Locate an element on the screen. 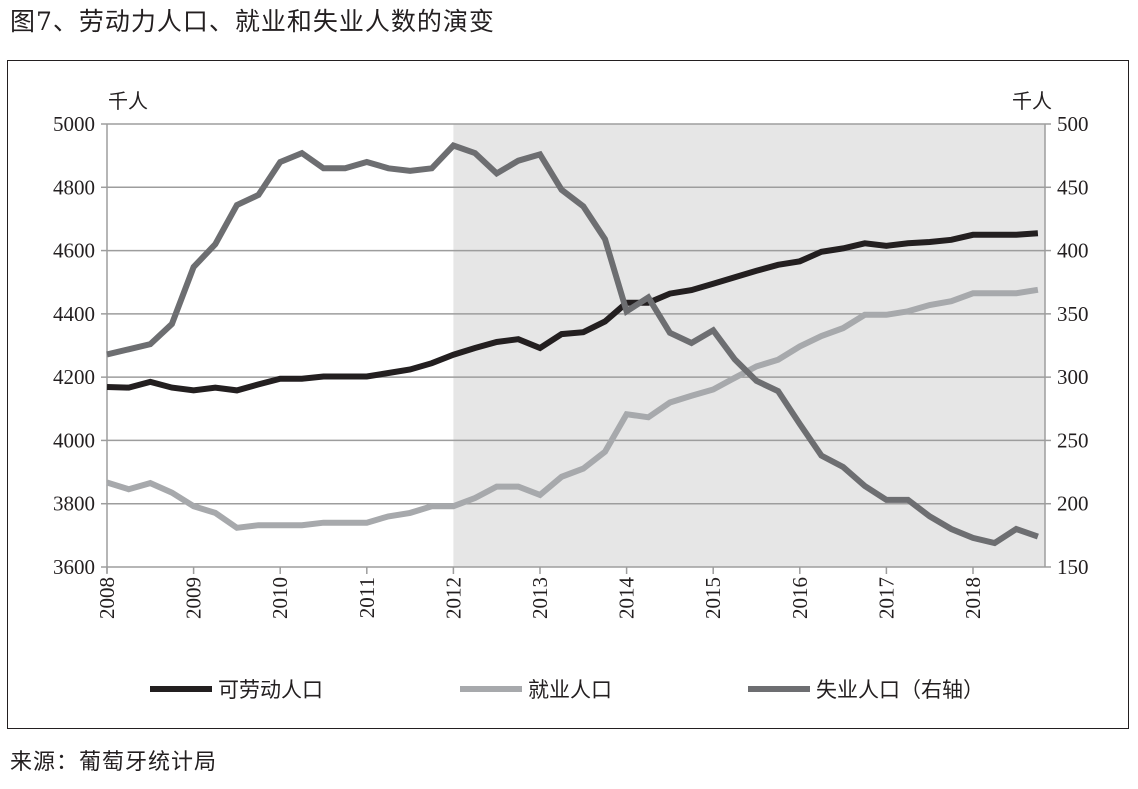  right-tick-label: 300 is located at coordinates (1073, 377).